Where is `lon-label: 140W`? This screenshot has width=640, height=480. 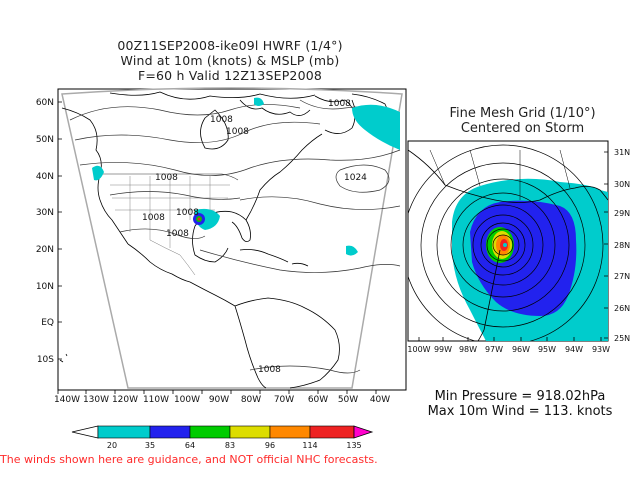
lon-label: 140W is located at coordinates (67, 400).